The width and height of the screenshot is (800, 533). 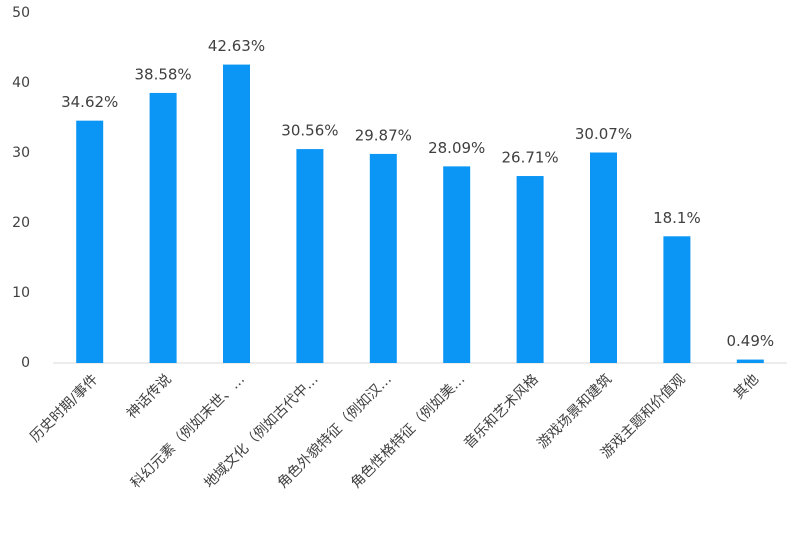 I want to click on value-label: 0.49%, so click(x=750, y=341).